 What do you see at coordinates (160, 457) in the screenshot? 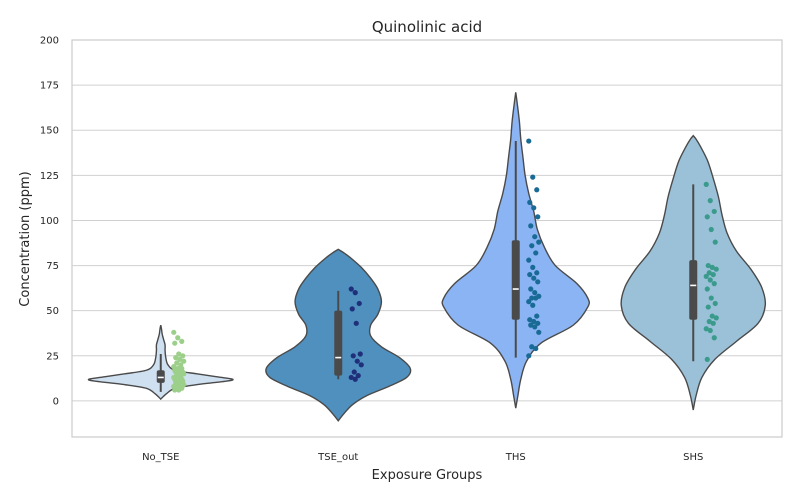
I see `x-tick-label: No_TSE` at bounding box center [160, 457].